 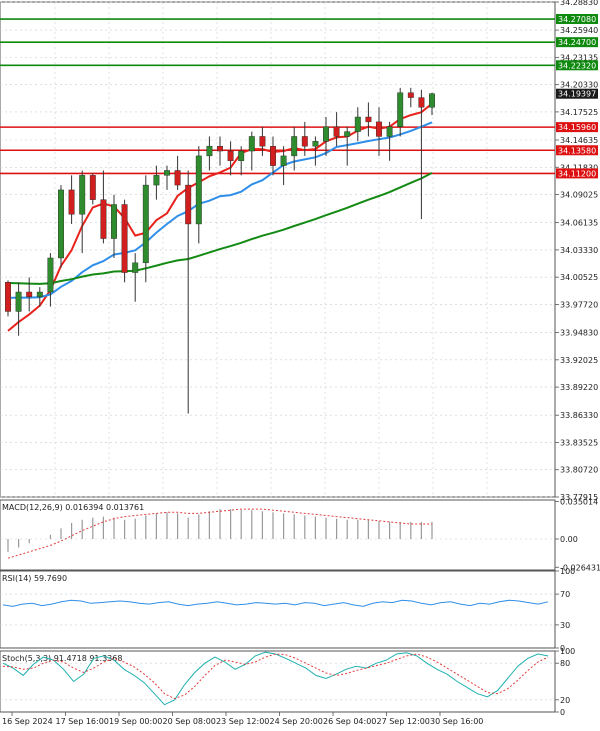 What do you see at coordinates (62, 658) in the screenshot?
I see `stoch-label: Stoch(5,3,3) 91.4718 91.3368` at bounding box center [62, 658].